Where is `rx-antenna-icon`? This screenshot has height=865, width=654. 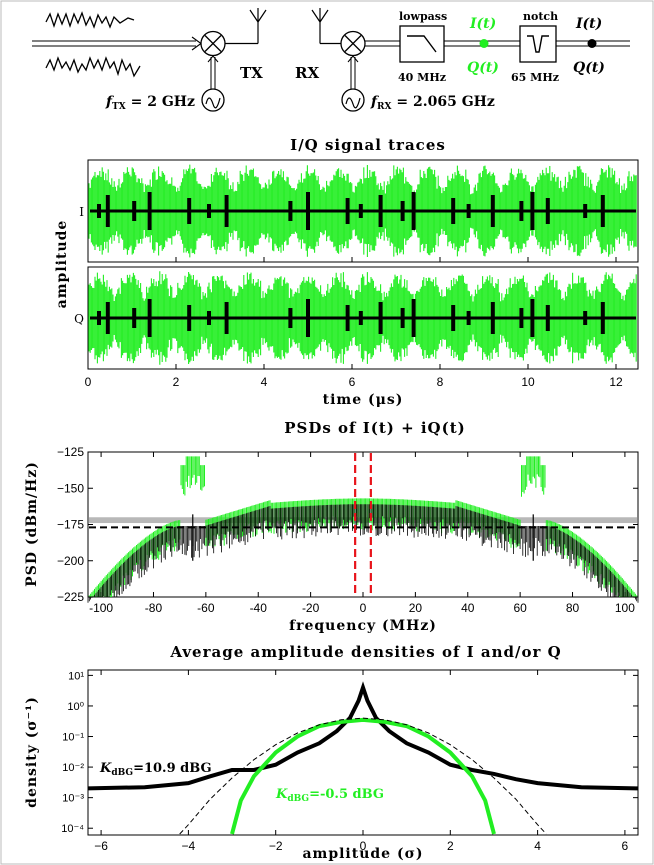 rx-antenna-icon is located at coordinates (320, 15).